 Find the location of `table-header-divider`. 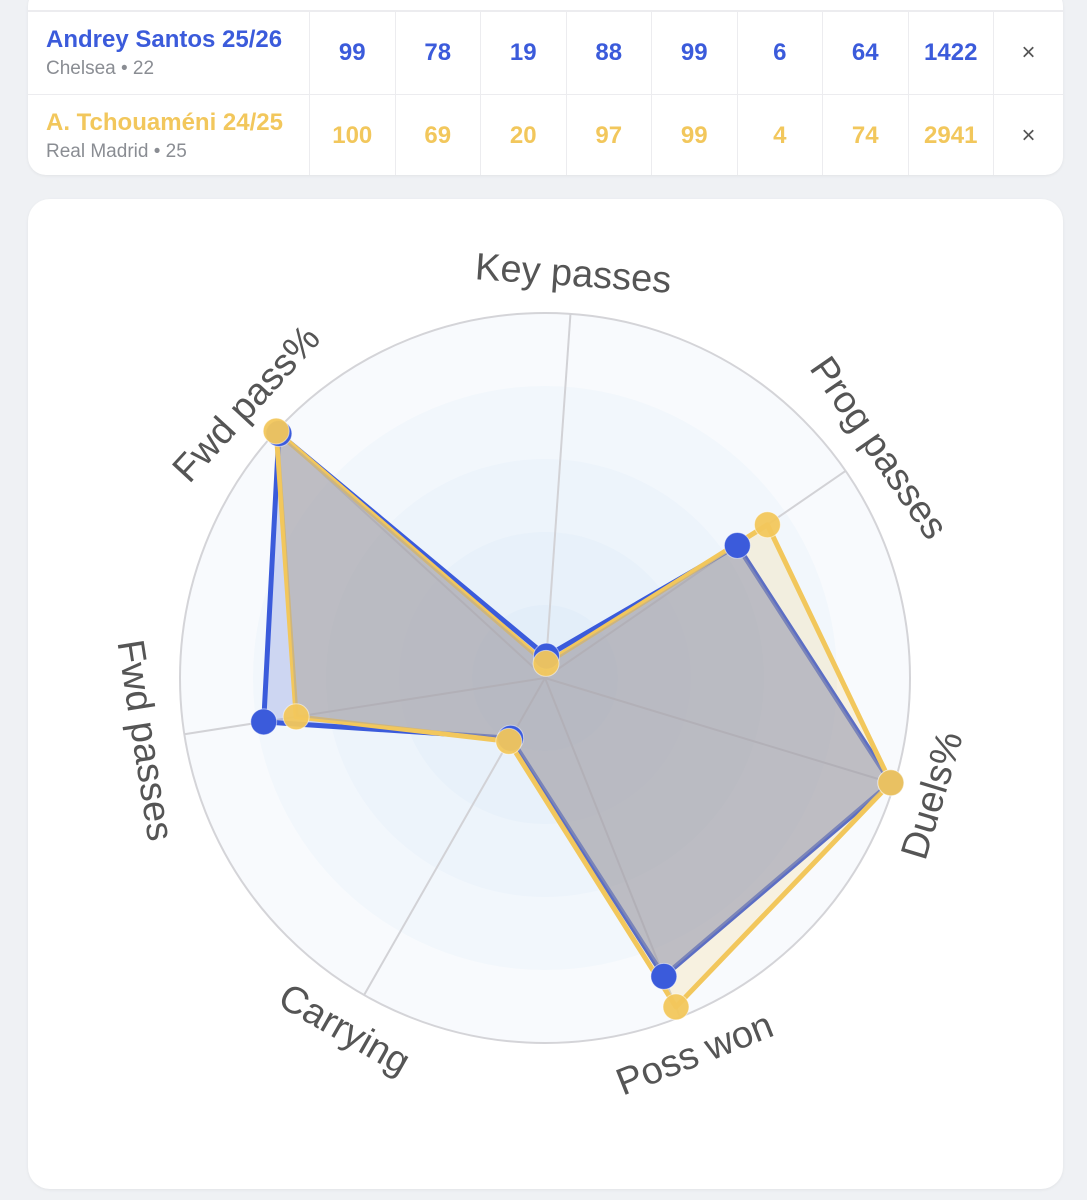

table-header-divider is located at coordinates (545, 11).